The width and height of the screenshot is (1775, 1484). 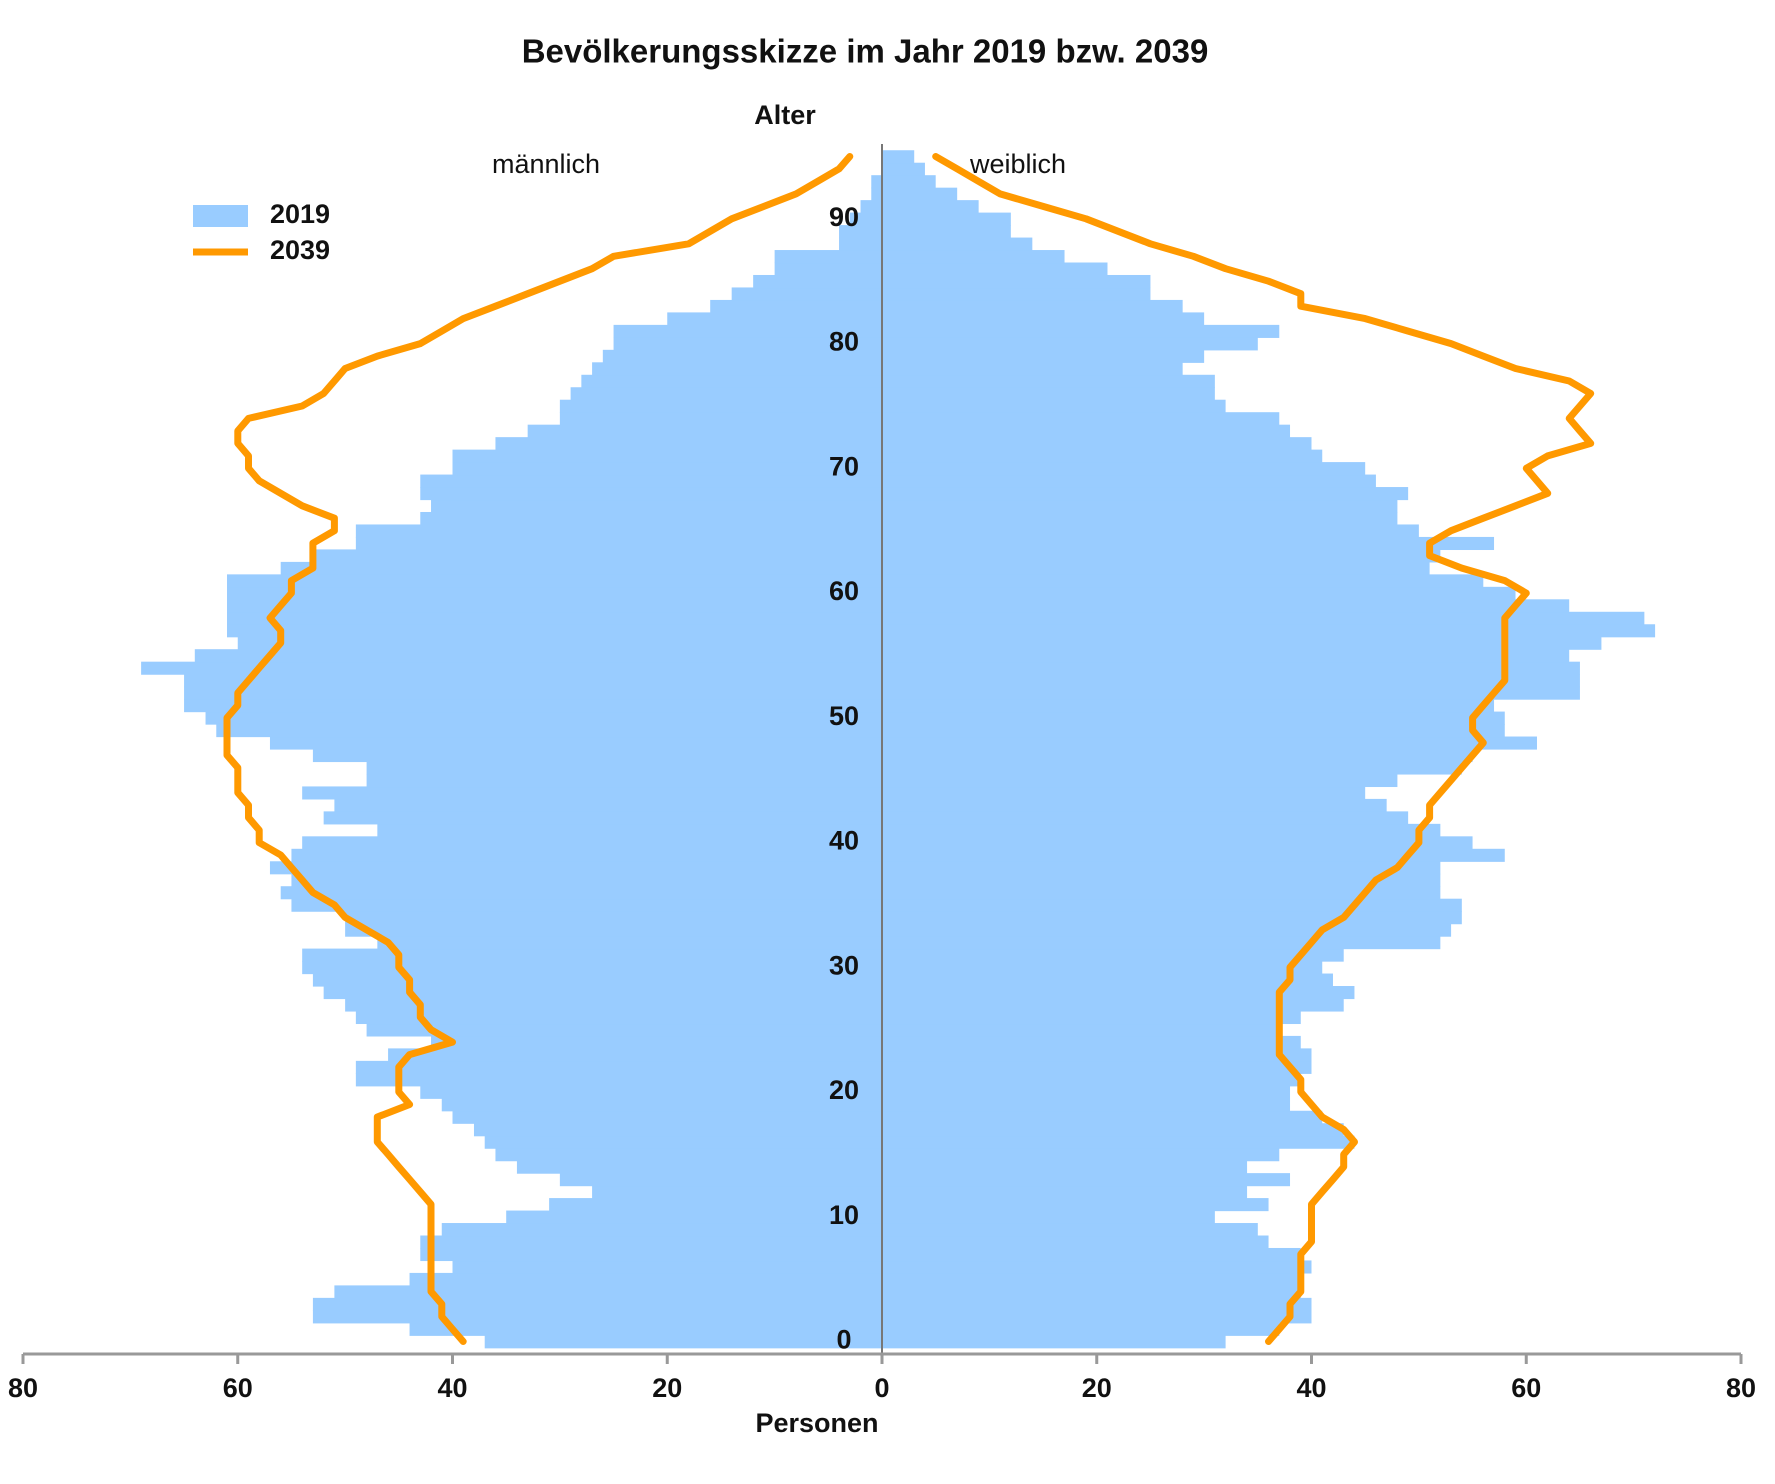 What do you see at coordinates (844, 841) in the screenshot?
I see `y-tick-label: 40` at bounding box center [844, 841].